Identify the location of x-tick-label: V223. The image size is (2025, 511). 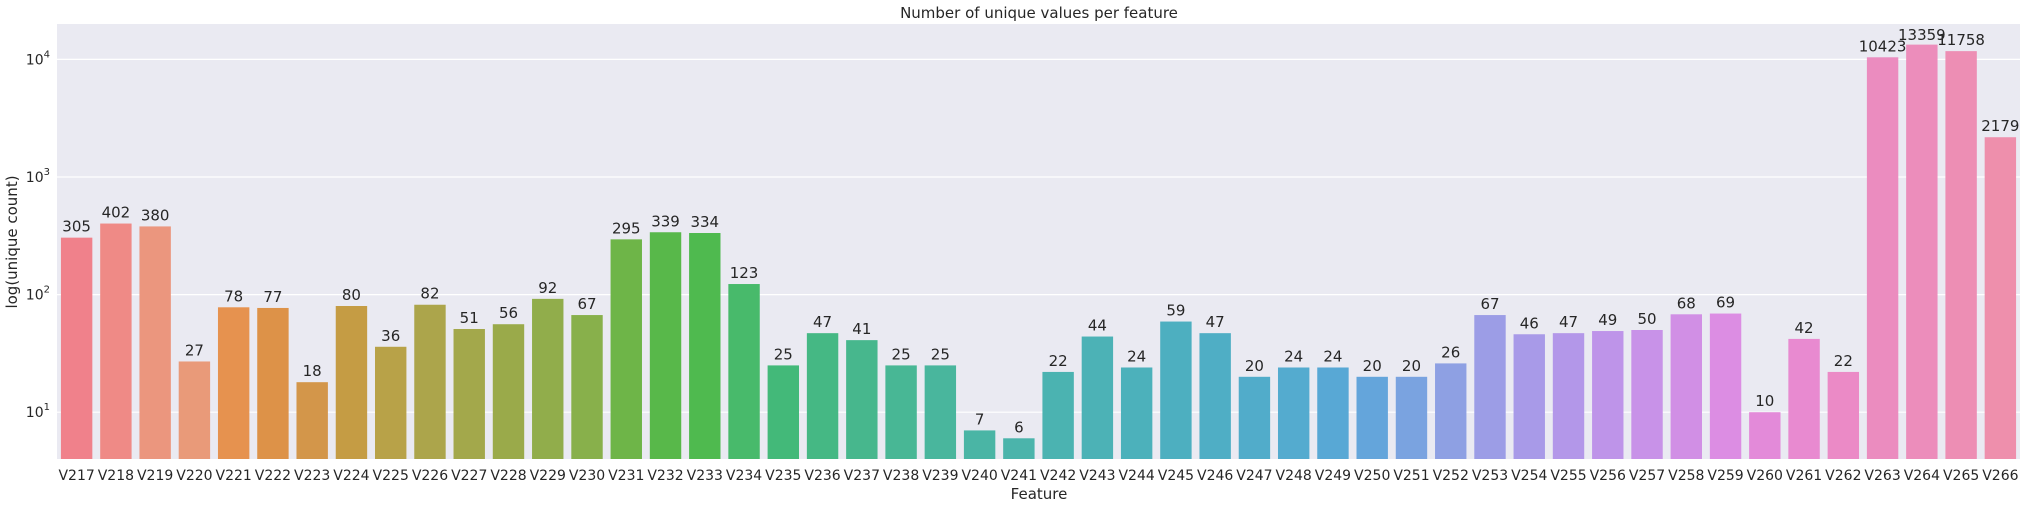
(312, 476).